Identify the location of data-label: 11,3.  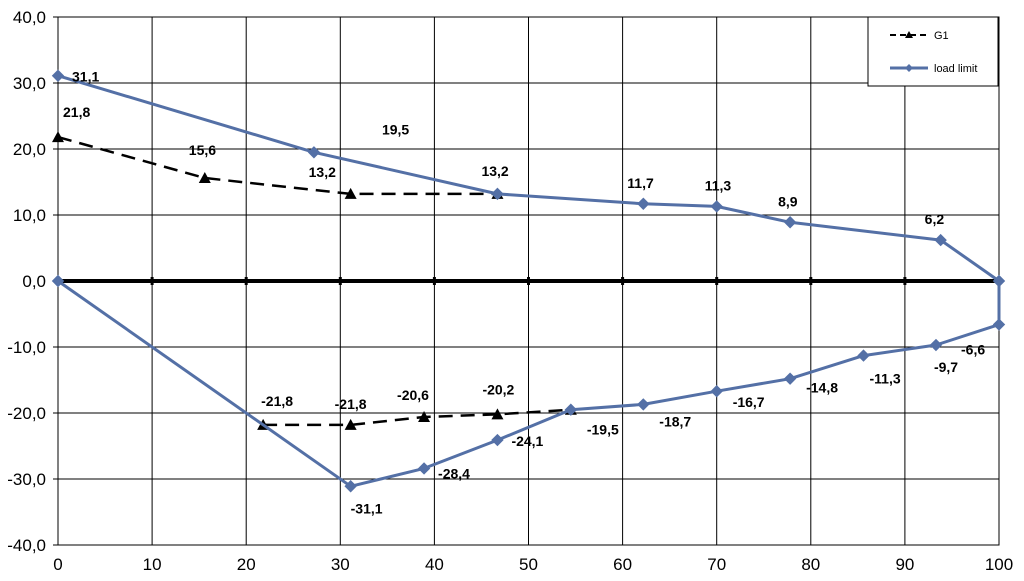
(718, 185).